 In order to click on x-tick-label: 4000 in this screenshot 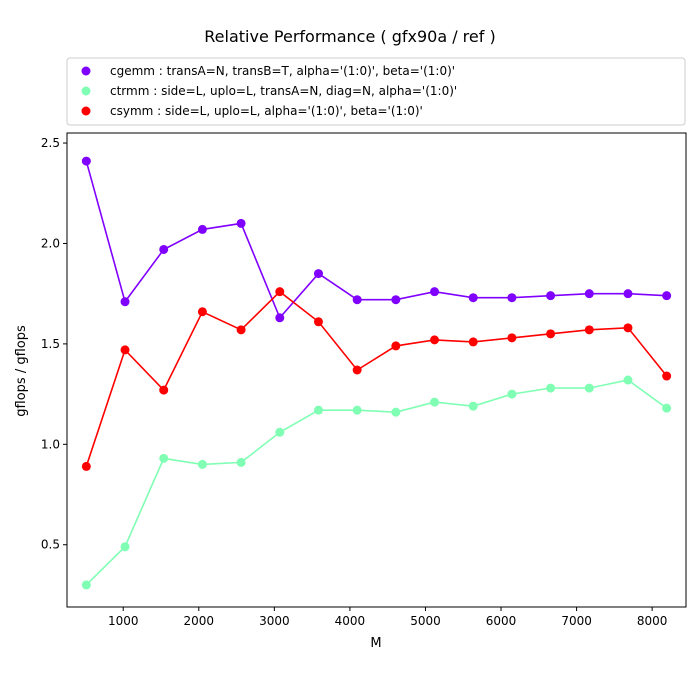, I will do `click(350, 621)`.